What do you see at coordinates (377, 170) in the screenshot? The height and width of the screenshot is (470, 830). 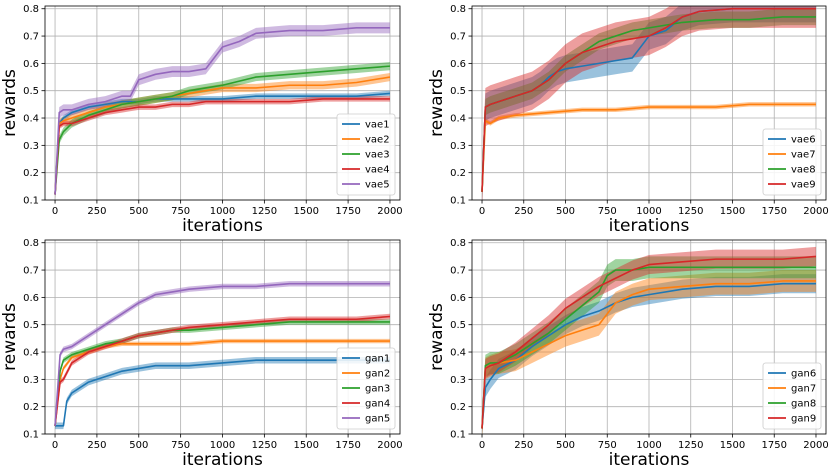 I see `legend-label-vae4: vae4` at bounding box center [377, 170].